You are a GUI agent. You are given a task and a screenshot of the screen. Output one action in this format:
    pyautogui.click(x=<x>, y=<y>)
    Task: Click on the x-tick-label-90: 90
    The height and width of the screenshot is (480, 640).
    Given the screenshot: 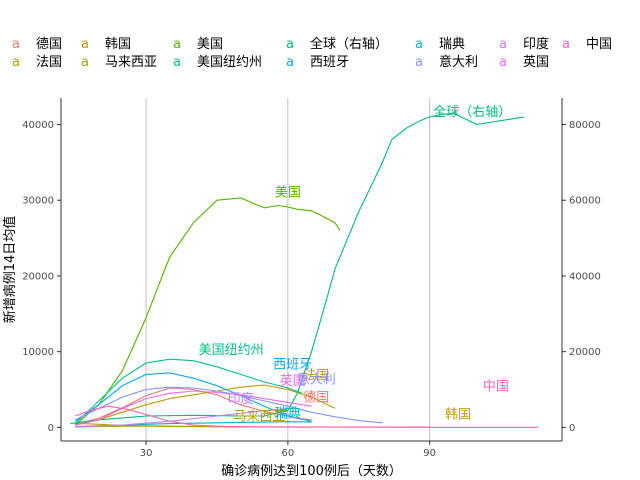 What is the action you would take?
    pyautogui.click(x=429, y=453)
    